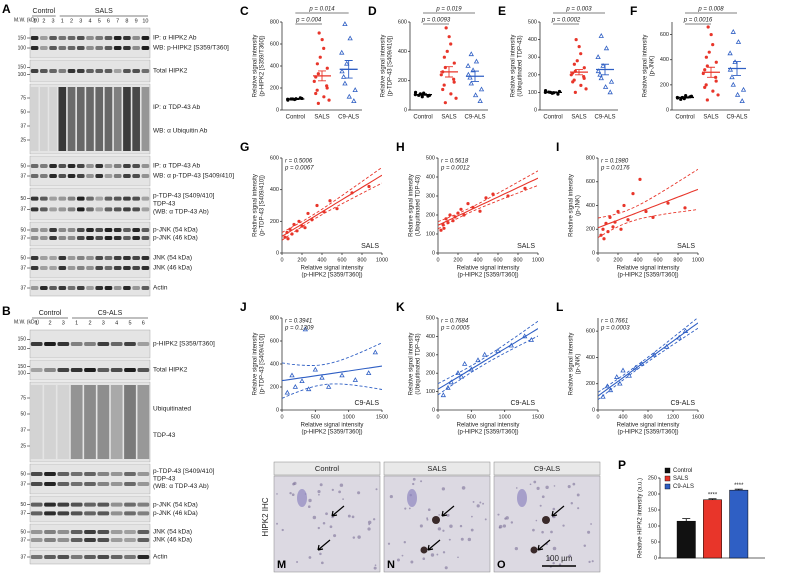  Describe the element at coordinates (301, 260) in the screenshot. I see `x-tick-label: 200` at that location.